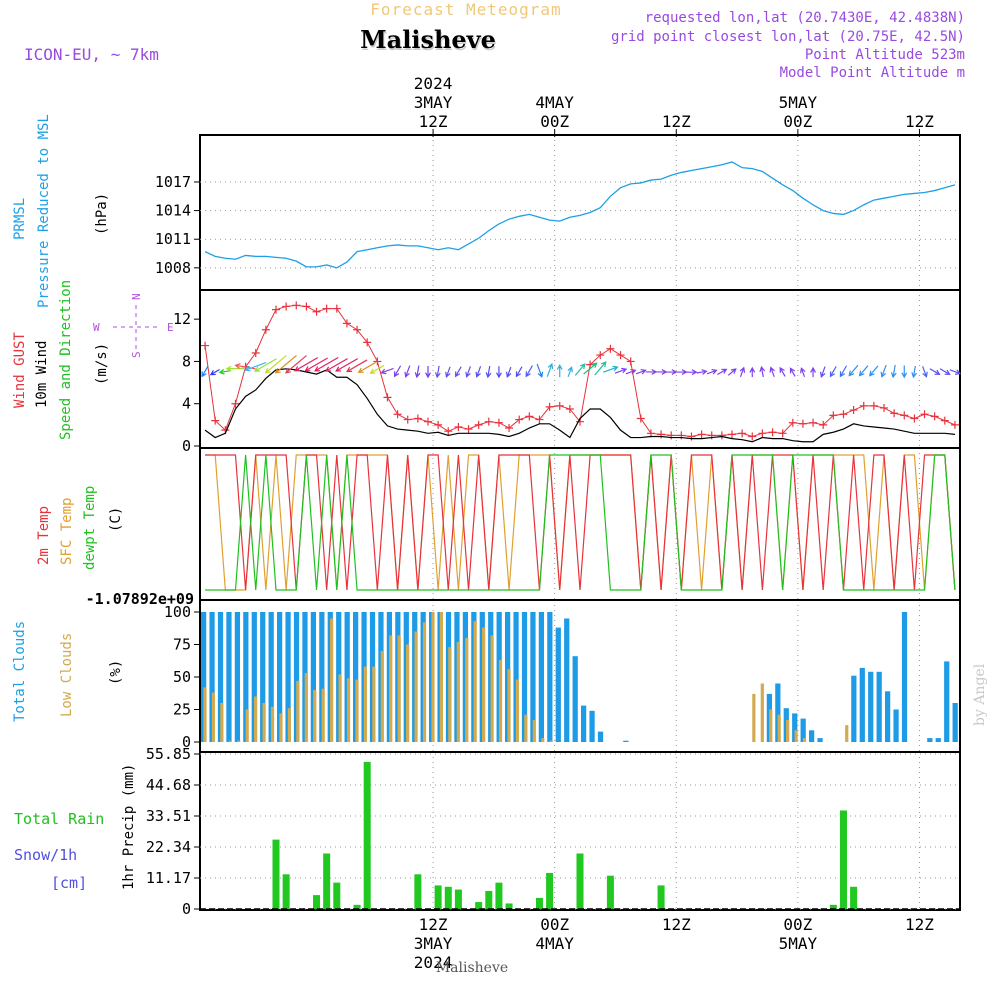 This screenshot has width=1000, height=1000. Describe the element at coordinates (116, 519) in the screenshot. I see `temp-unit: (C)` at that location.